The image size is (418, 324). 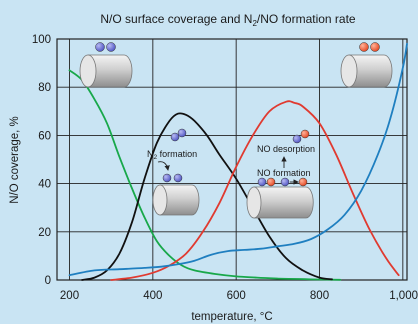 What do you see at coordinates (69, 296) in the screenshot?
I see `x-tick-label: 200` at bounding box center [69, 296].